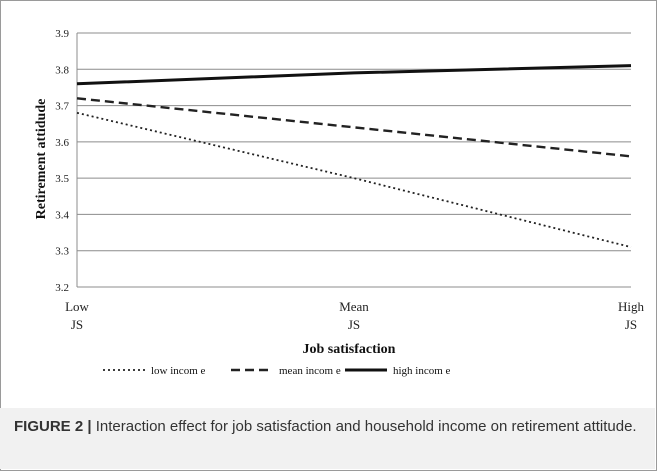 The image size is (657, 471). I want to click on y-tick-label: 3.9, so click(62, 34).